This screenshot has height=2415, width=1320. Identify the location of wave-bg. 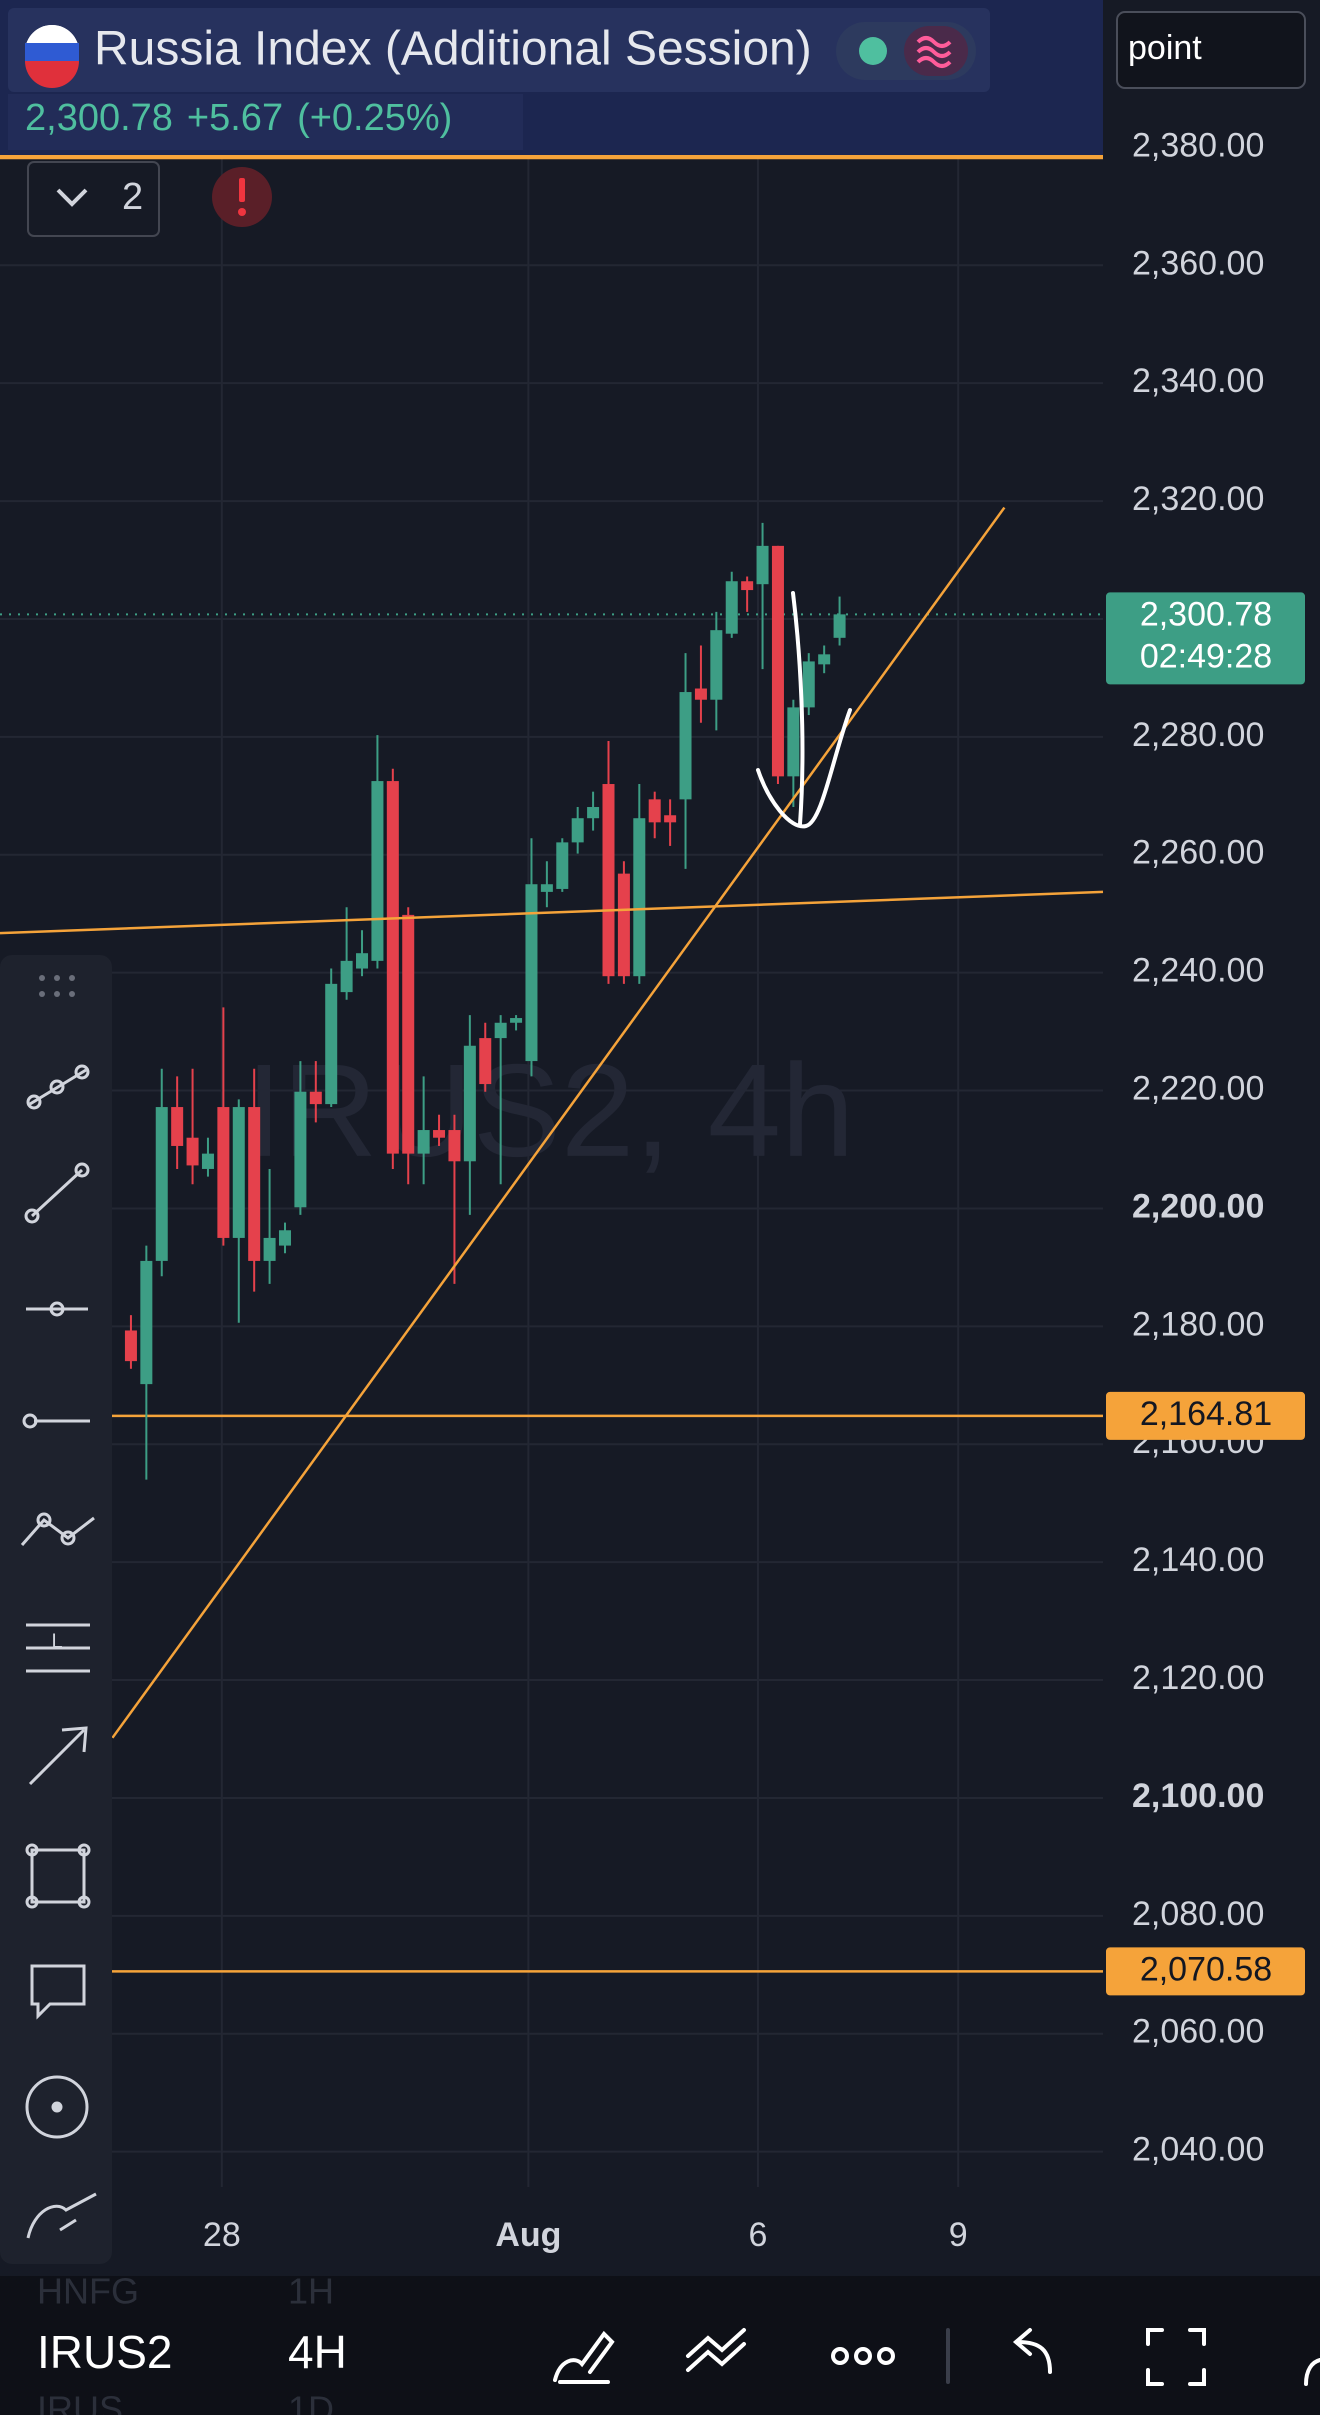
(936, 51).